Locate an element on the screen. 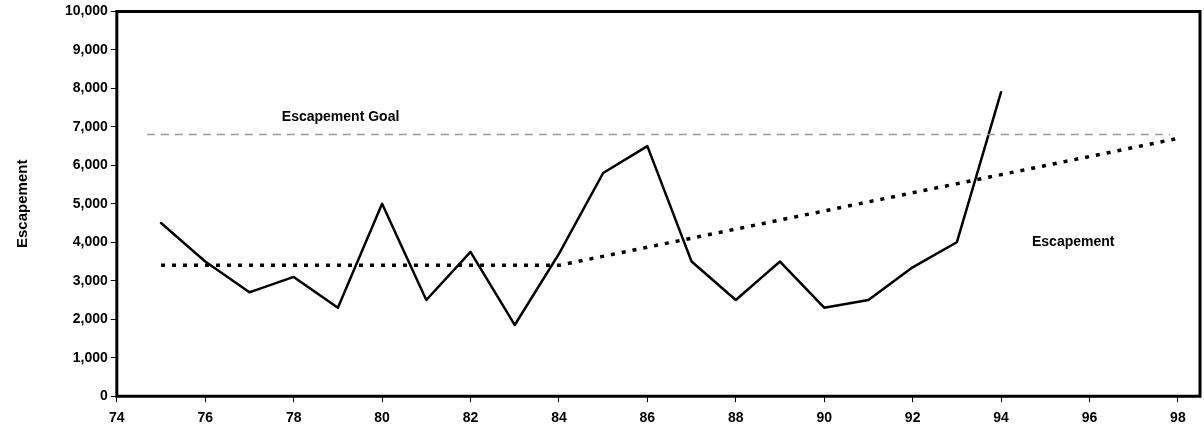 Image resolution: width=1204 pixels, height=439 pixels. y-tick-label: 2,000 is located at coordinates (90, 318).